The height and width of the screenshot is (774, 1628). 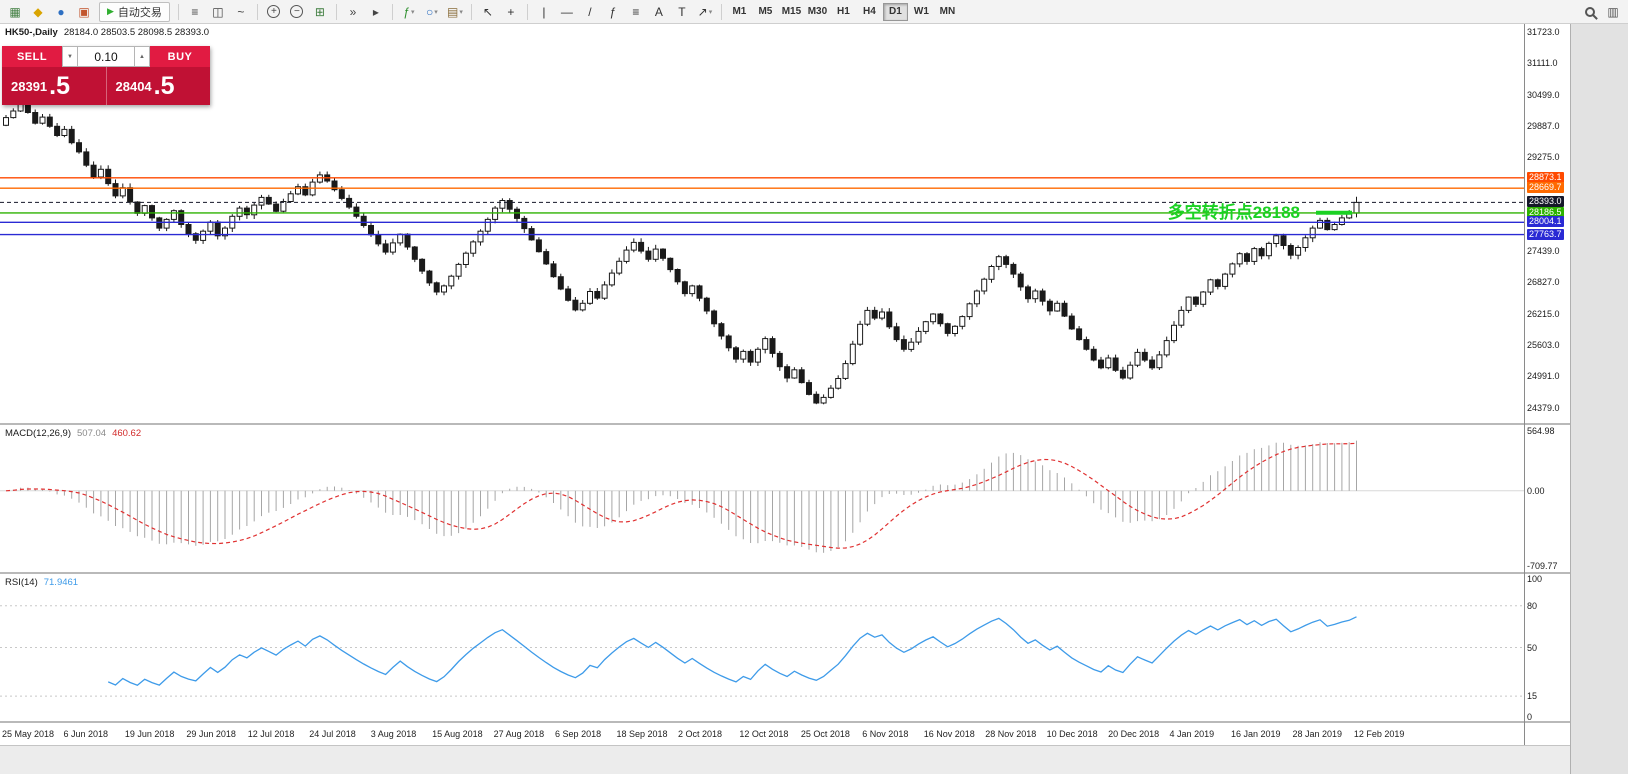 I want to click on terminal-icon: ▣, so click(x=84, y=12).